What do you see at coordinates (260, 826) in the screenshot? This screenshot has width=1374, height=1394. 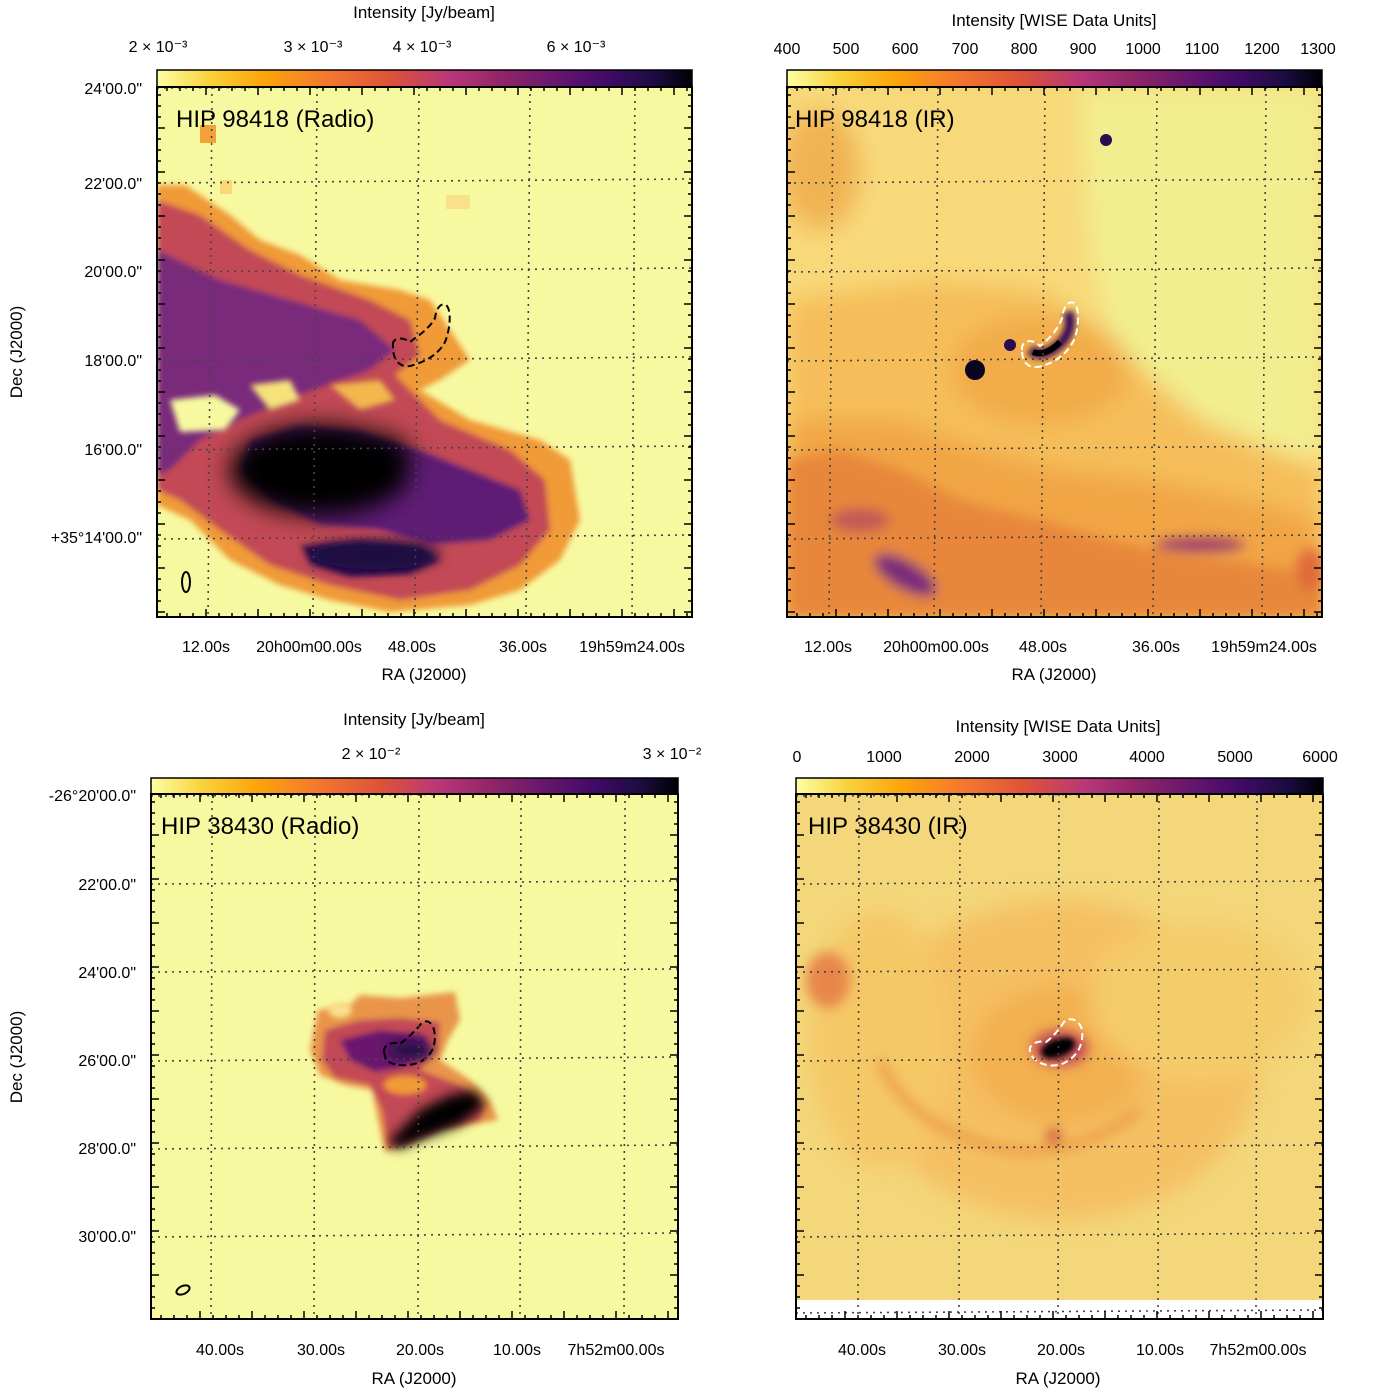 I see `panel-title: HIP 38430 (Radio)` at bounding box center [260, 826].